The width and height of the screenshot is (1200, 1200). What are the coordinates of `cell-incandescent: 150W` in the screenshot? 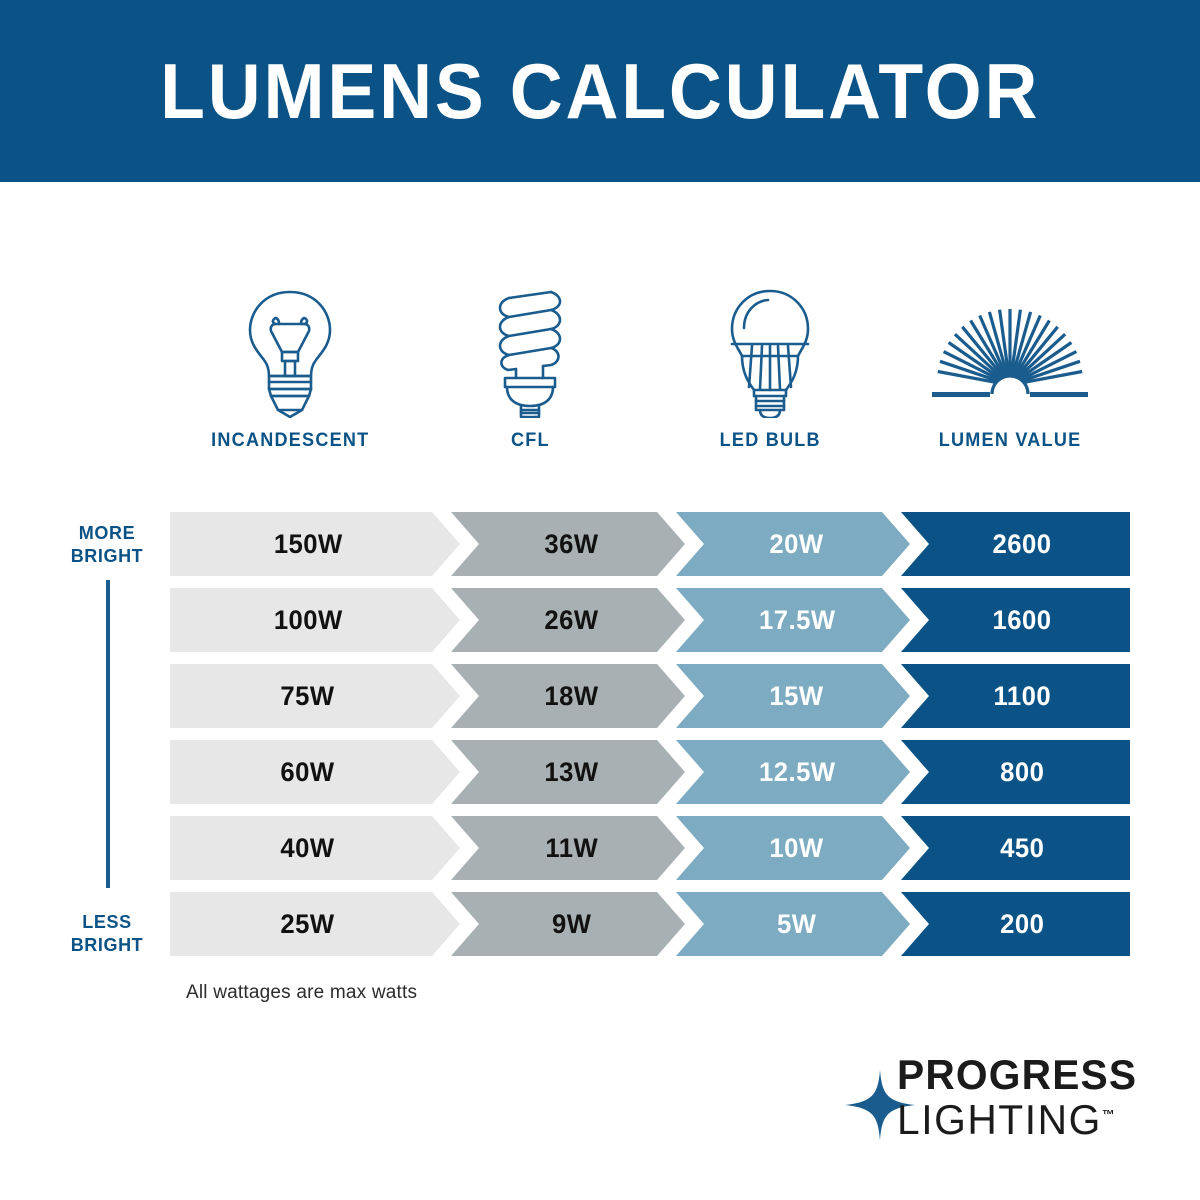 It's located at (315, 544).